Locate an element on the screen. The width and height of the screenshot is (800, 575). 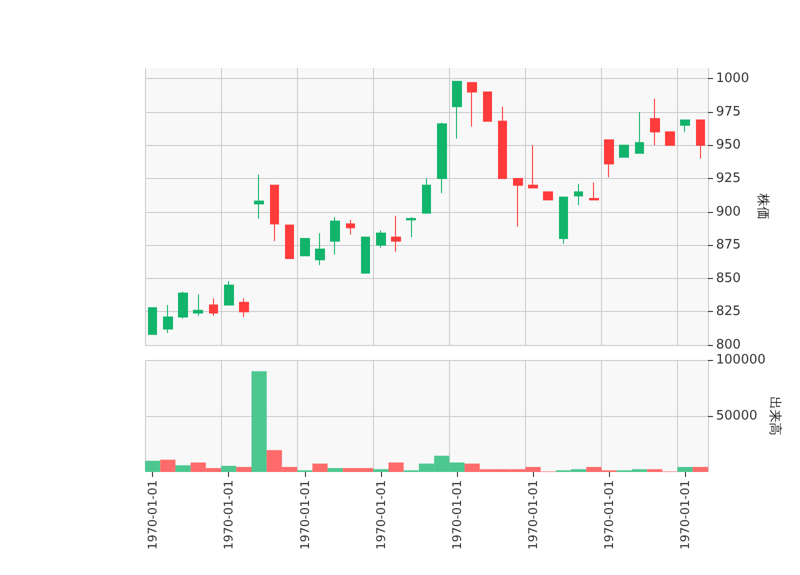
y-tick-label: 950 is located at coordinates (728, 145).